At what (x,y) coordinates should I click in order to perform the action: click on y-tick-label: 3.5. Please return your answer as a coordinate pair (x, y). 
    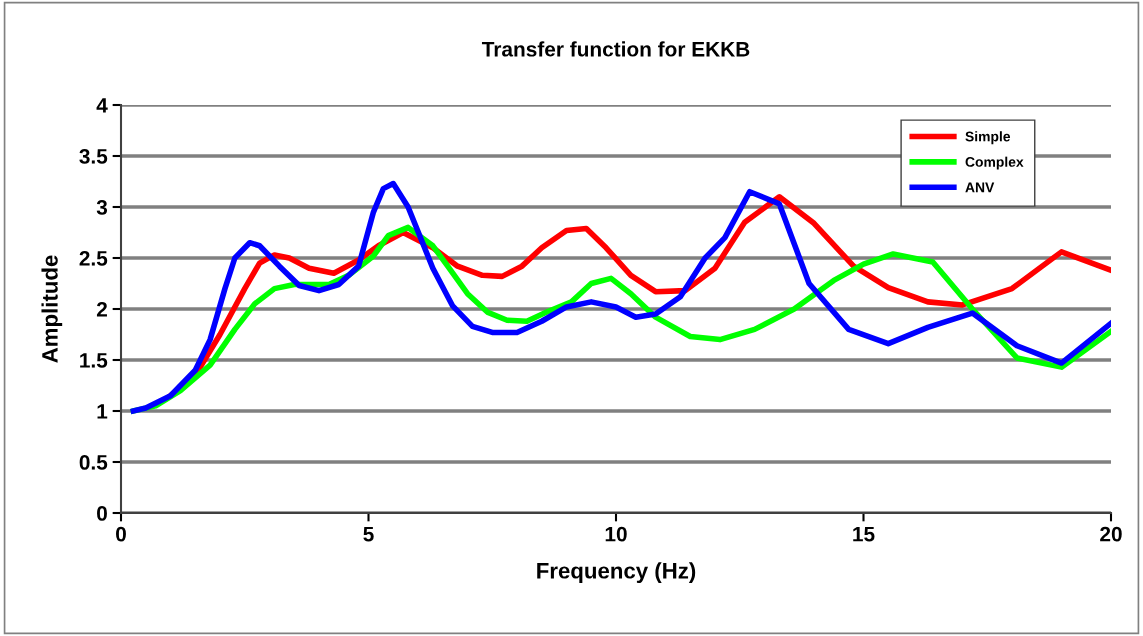
    Looking at the image, I should click on (93, 156).